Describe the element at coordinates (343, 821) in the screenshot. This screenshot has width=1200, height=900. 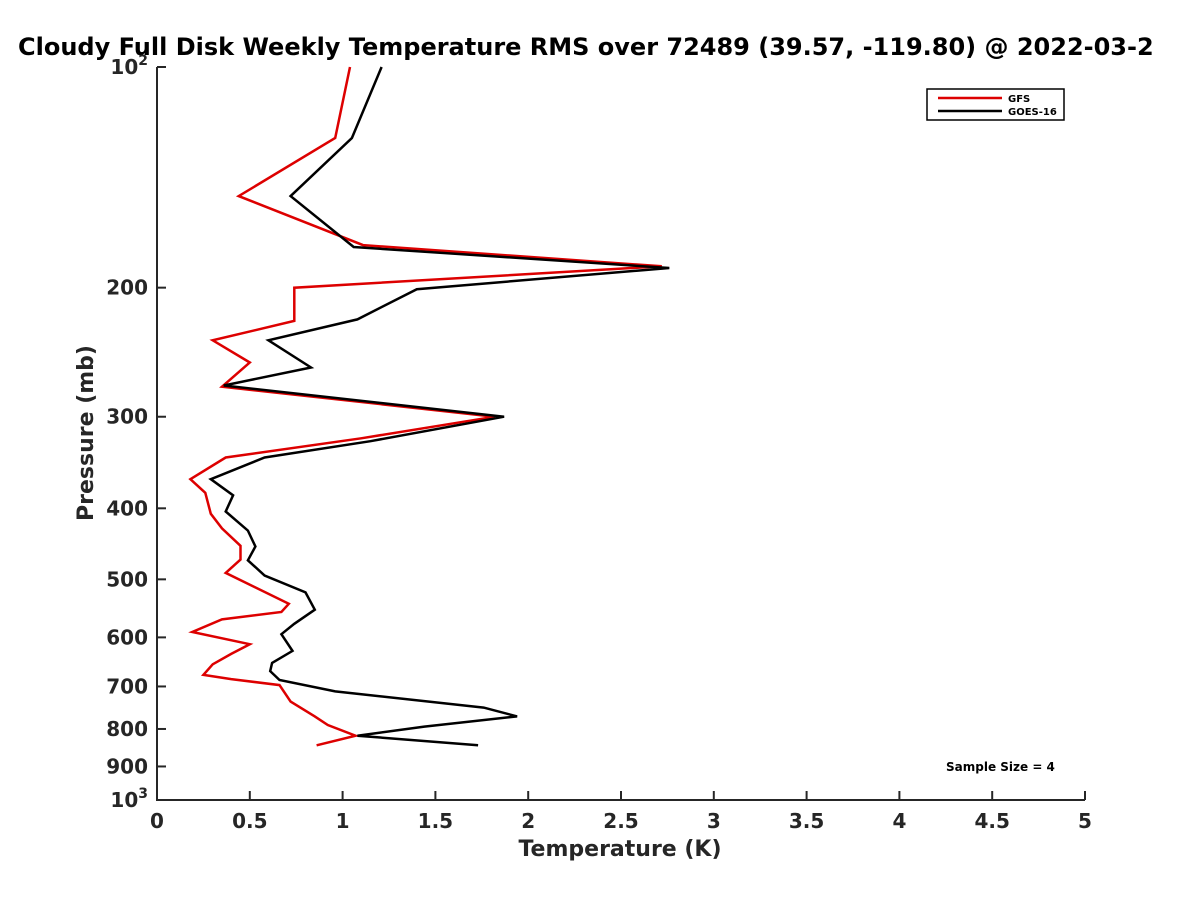
I see `x-tick-label: 1` at that location.